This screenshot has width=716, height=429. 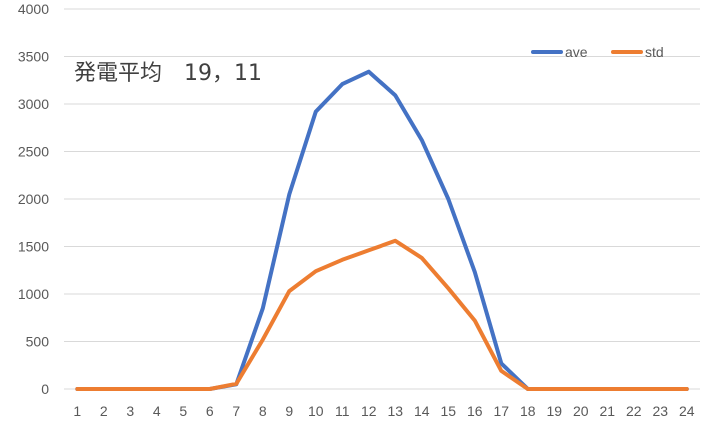 What do you see at coordinates (38, 342) in the screenshot?
I see `y-tick-label: 500` at bounding box center [38, 342].